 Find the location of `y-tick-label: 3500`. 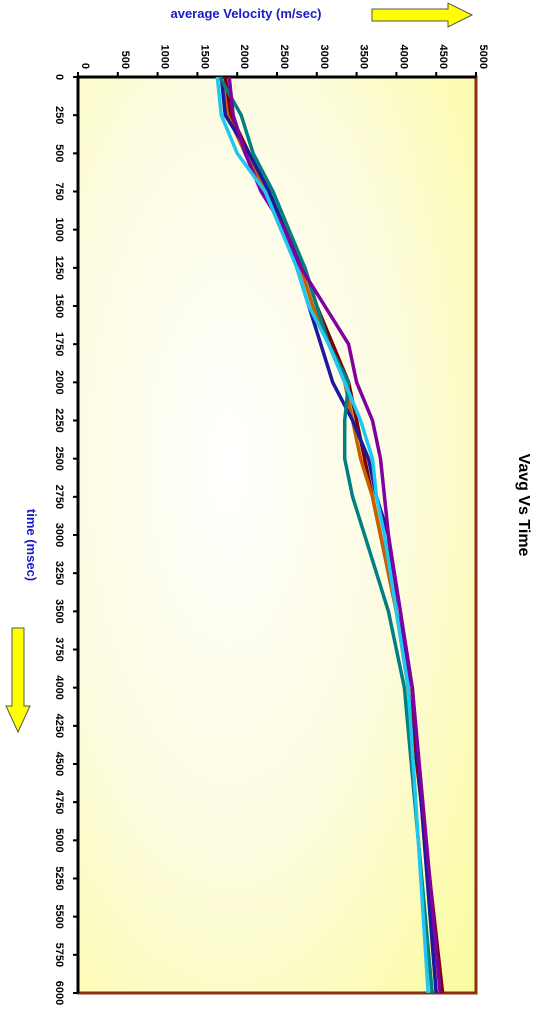

y-tick-label: 3500 is located at coordinates (364, 57).